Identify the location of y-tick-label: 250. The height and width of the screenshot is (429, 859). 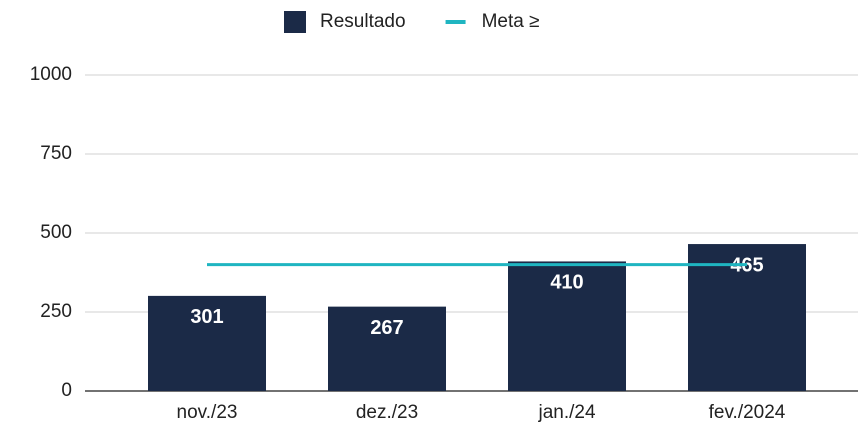
(56, 311).